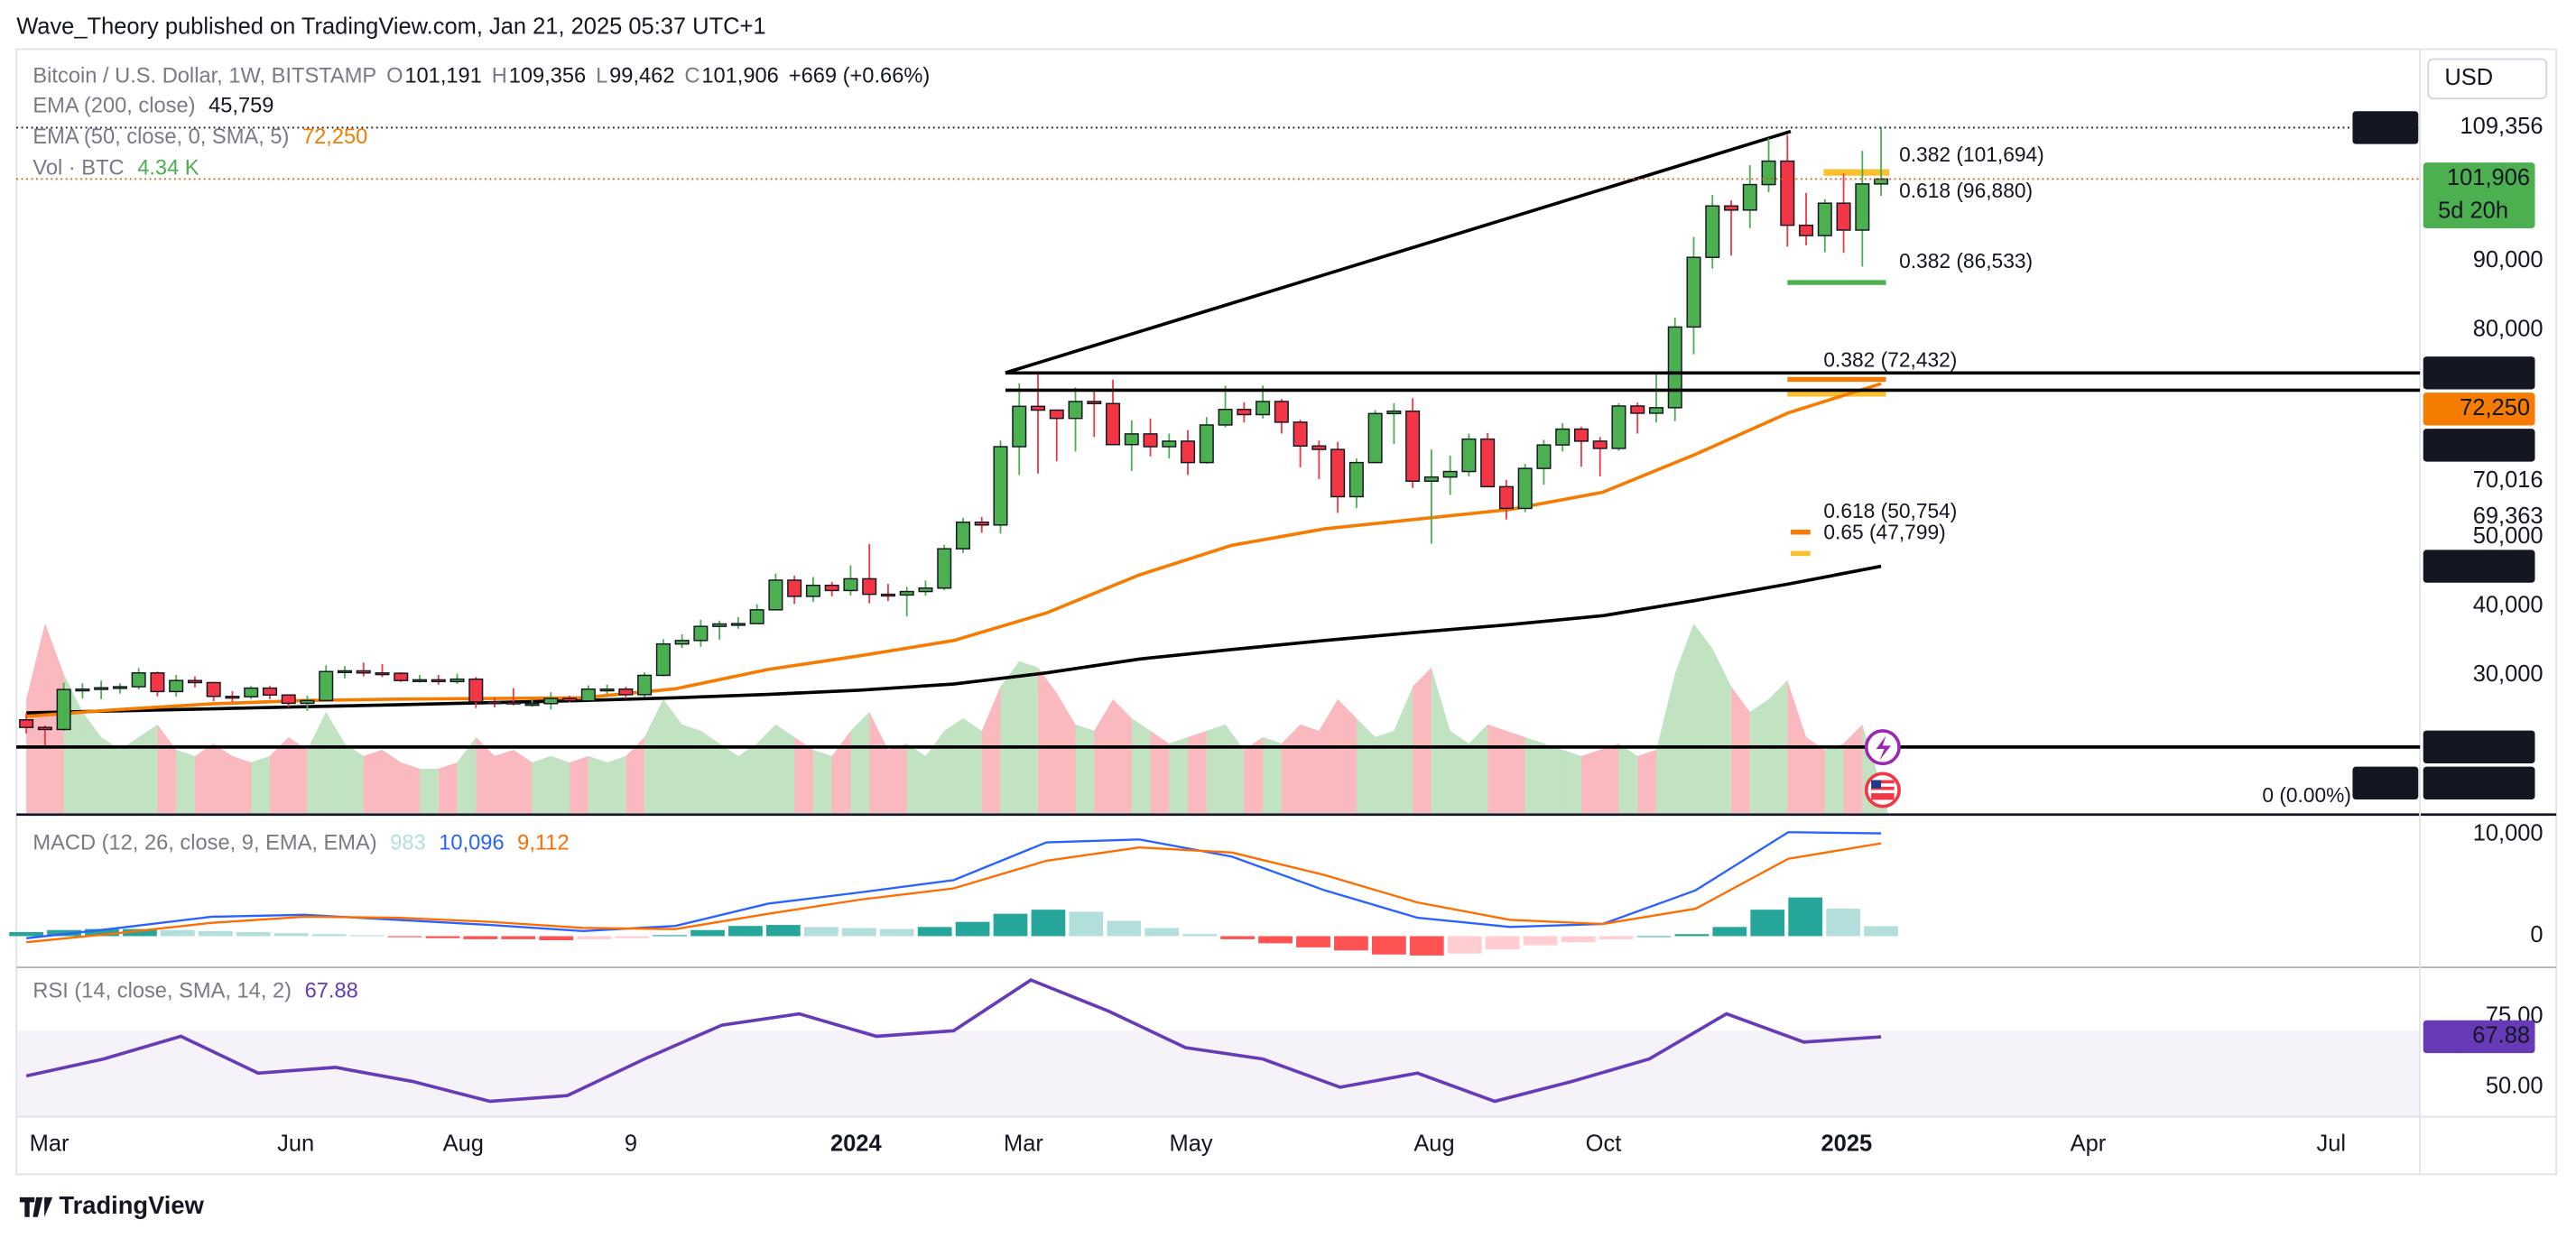 This screenshot has width=2576, height=1238. I want to click on brand: TradingView, so click(132, 1205).